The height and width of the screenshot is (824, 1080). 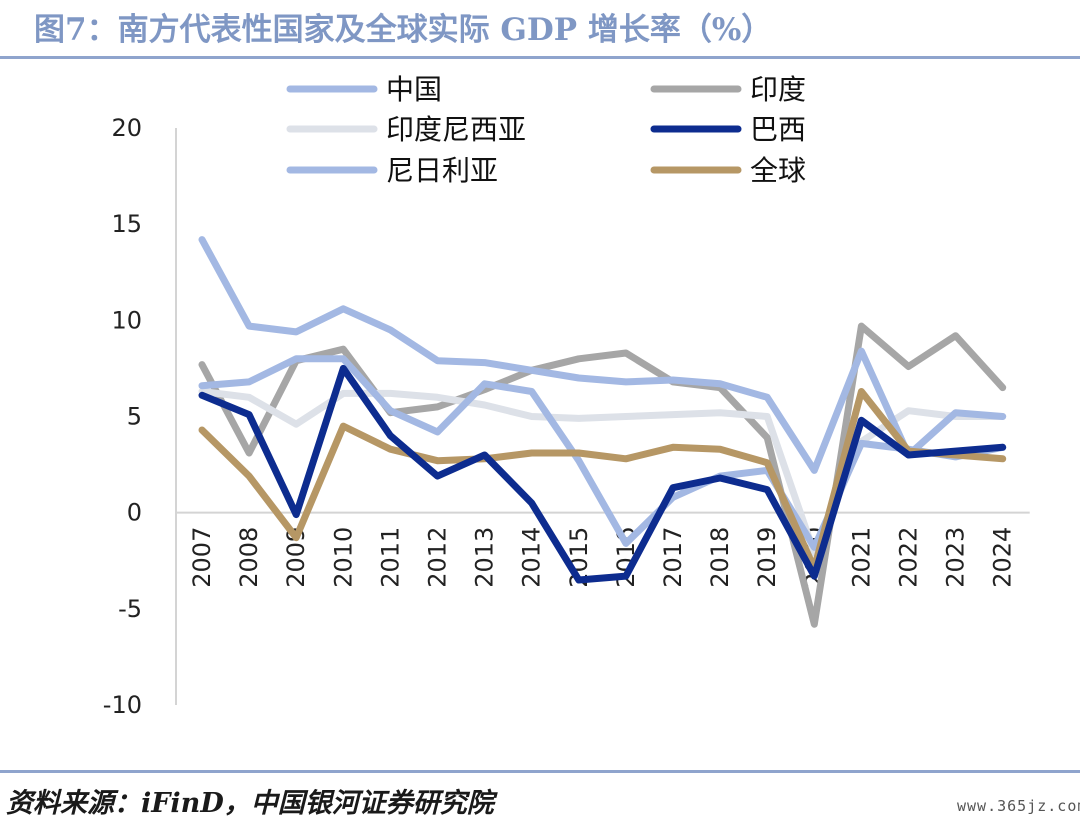 What do you see at coordinates (130, 609) in the screenshot?
I see `y-tick-label: -5` at bounding box center [130, 609].